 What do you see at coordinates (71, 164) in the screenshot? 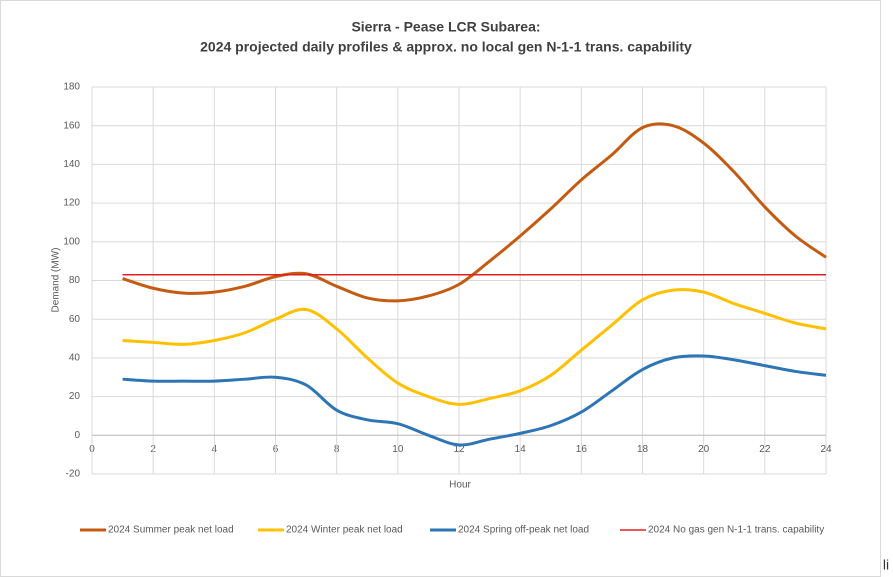
I see `y-tick-label: 140` at bounding box center [71, 164].